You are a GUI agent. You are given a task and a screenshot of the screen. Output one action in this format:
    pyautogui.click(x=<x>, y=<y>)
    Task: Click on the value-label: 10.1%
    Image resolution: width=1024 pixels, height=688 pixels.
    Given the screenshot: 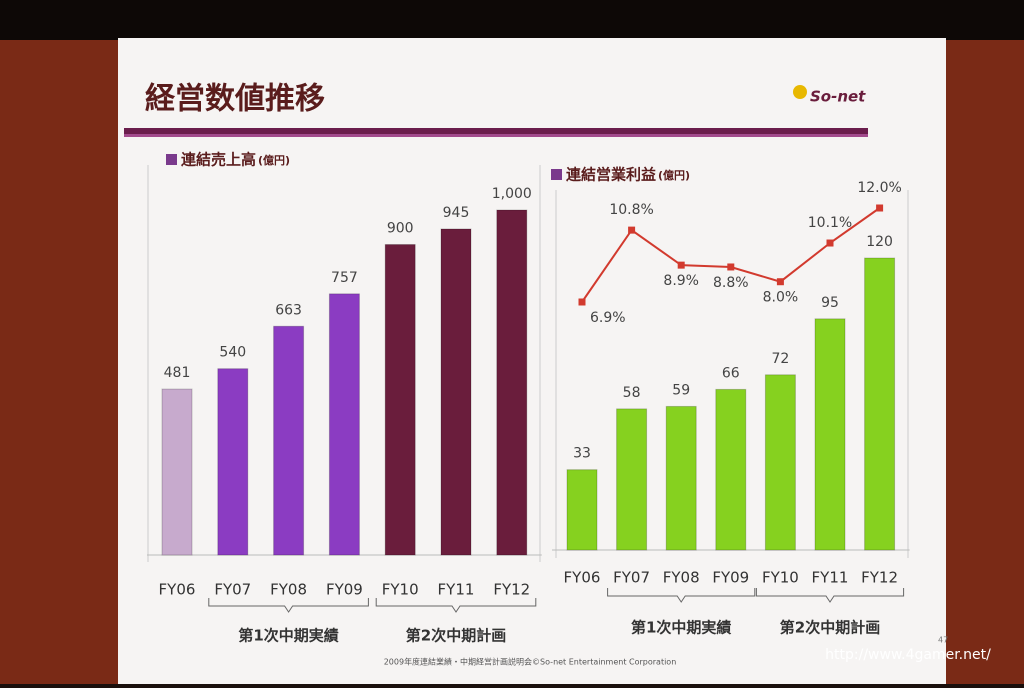 What is the action you would take?
    pyautogui.click(x=830, y=223)
    